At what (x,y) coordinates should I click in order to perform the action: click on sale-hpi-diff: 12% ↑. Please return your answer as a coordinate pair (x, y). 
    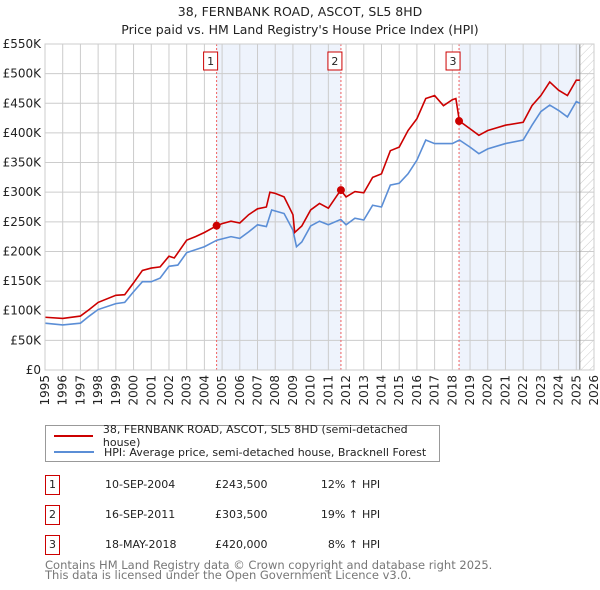
    Looking at the image, I should click on (329, 484).